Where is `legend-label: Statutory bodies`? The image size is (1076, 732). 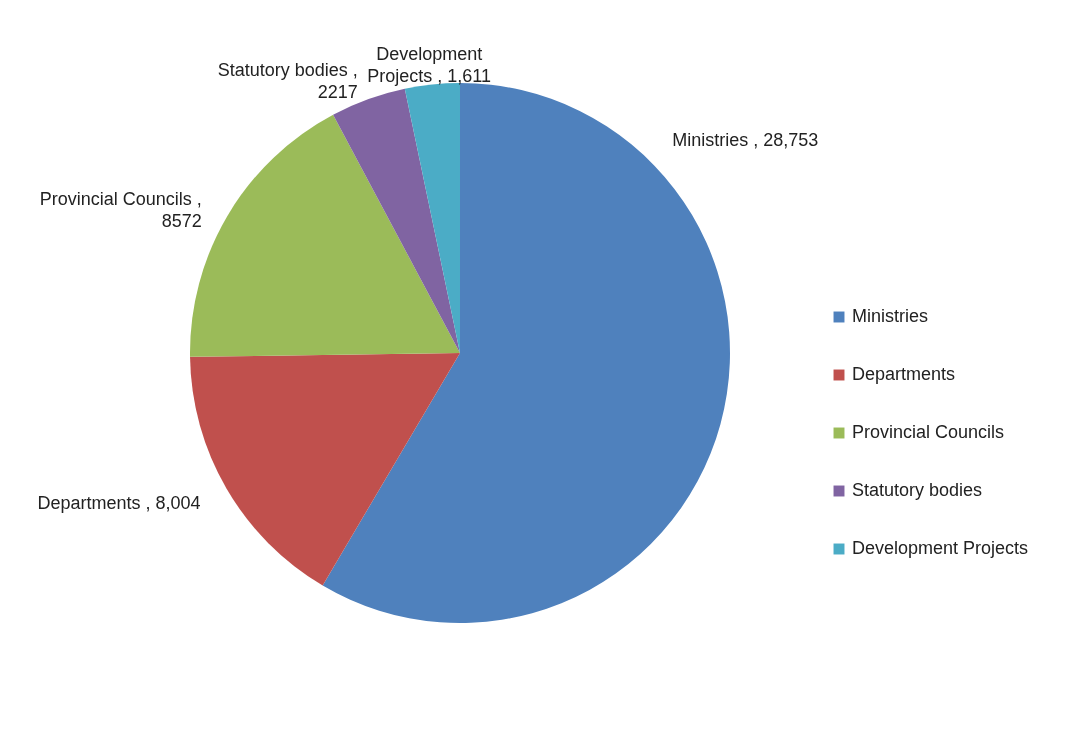 legend-label: Statutory bodies is located at coordinates (917, 490).